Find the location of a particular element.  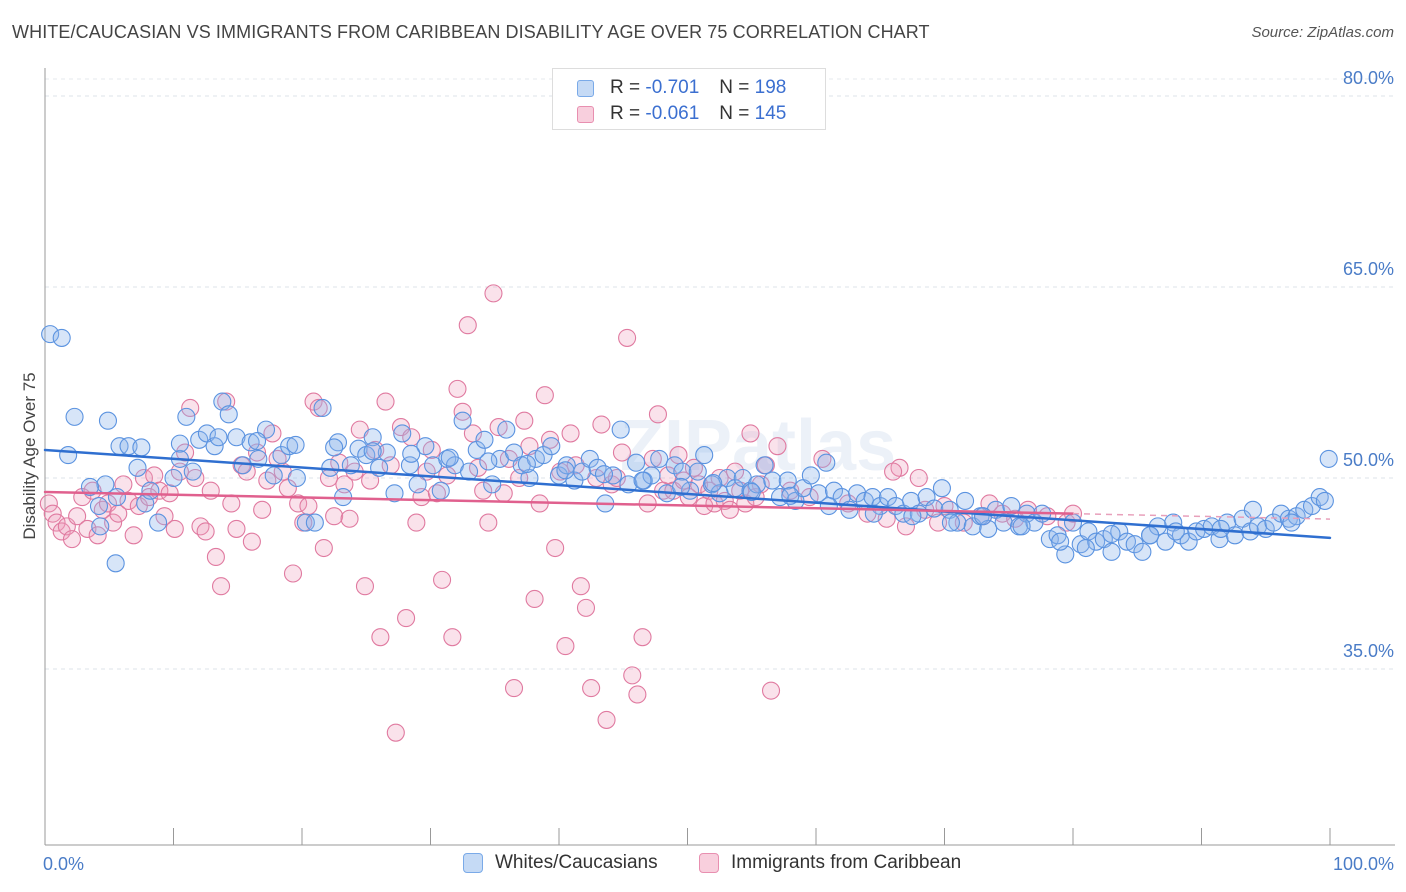

trend-line-caribbean-extension is located at coordinates (1201, 516).